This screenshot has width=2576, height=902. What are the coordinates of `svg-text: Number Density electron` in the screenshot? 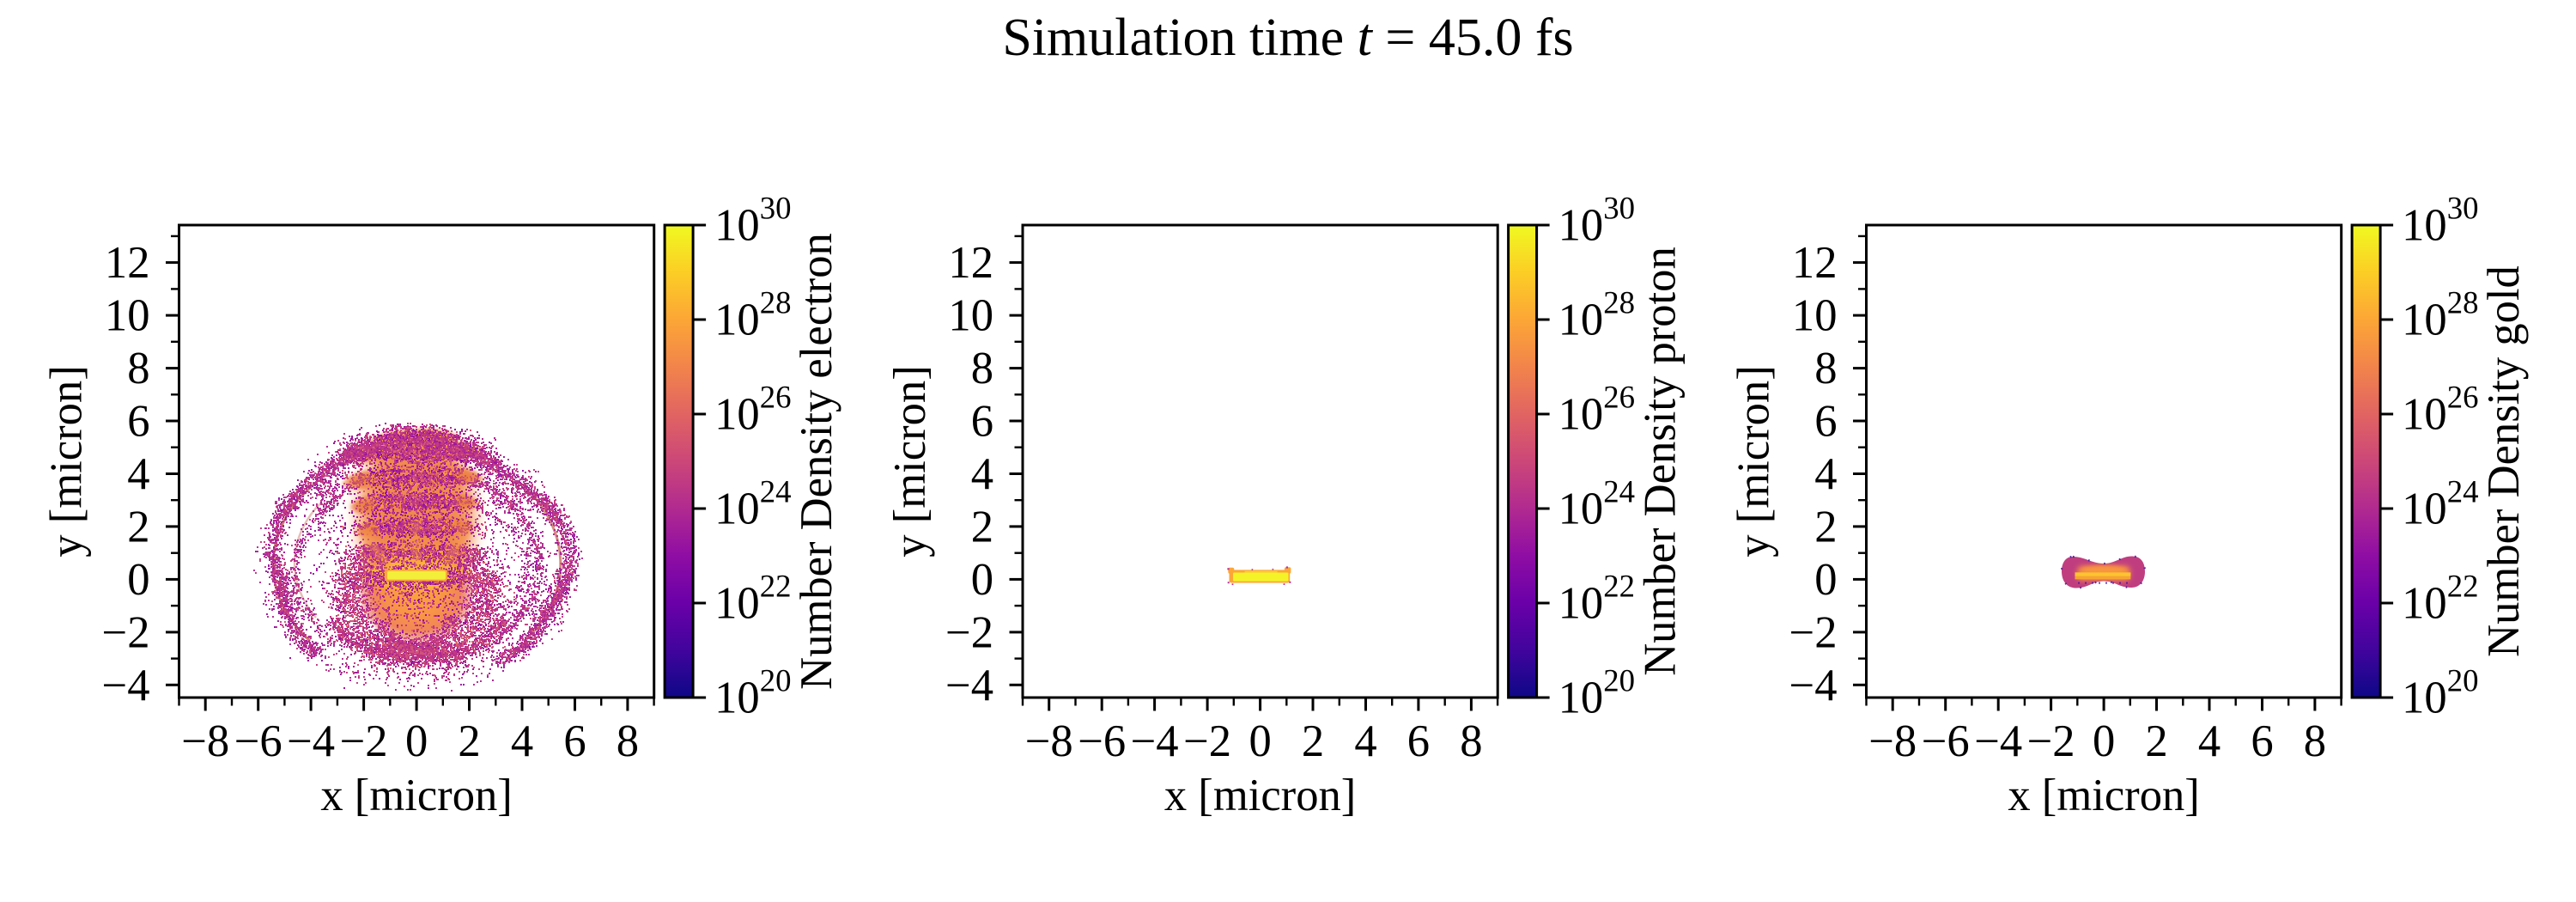 It's located at (817, 461).